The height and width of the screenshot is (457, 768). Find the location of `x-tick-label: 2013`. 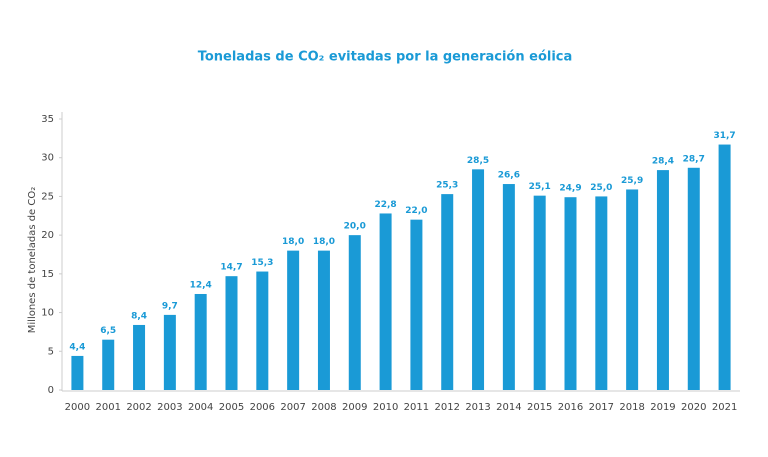

x-tick-label: 2013 is located at coordinates (477, 407).